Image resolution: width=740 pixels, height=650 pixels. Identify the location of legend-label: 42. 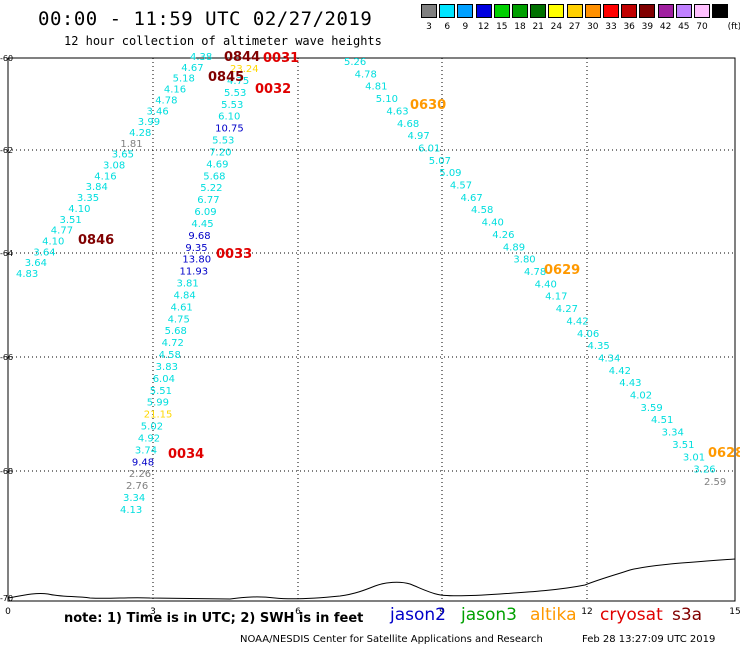
(665, 27).